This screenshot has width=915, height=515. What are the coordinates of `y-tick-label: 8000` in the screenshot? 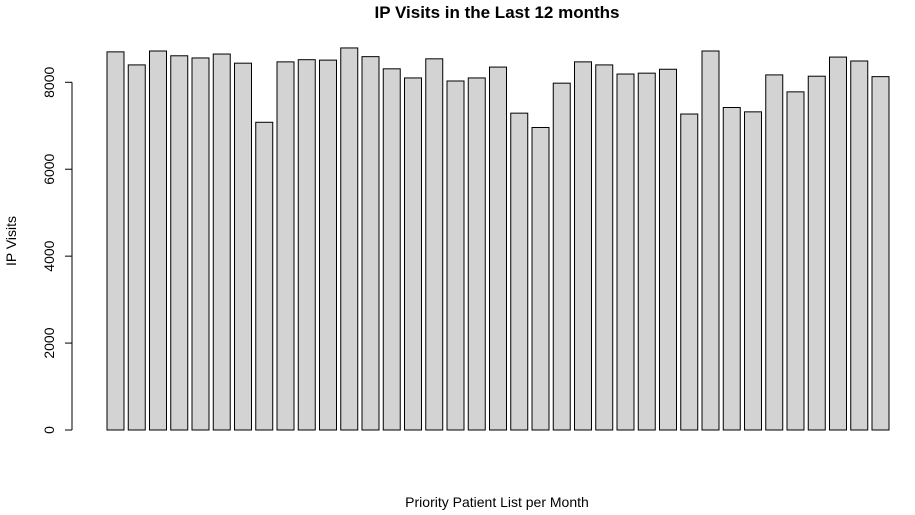 It's located at (49, 82).